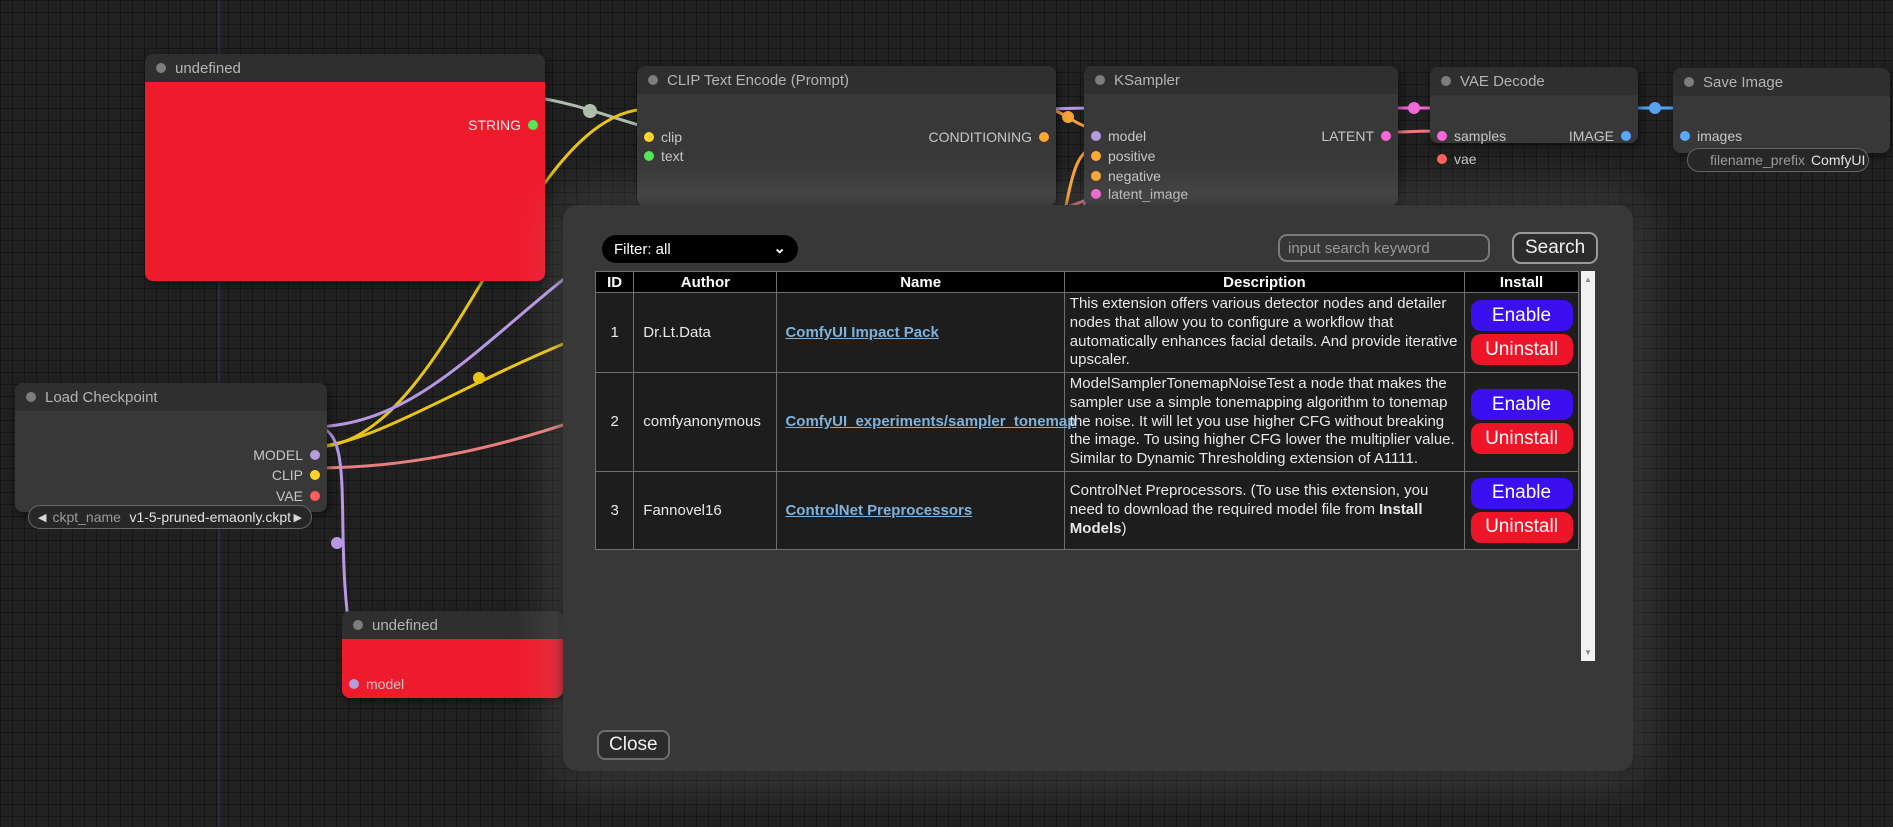 This screenshot has height=827, width=1893. Describe the element at coordinates (1384, 248) in the screenshot. I see `search-input` at that location.